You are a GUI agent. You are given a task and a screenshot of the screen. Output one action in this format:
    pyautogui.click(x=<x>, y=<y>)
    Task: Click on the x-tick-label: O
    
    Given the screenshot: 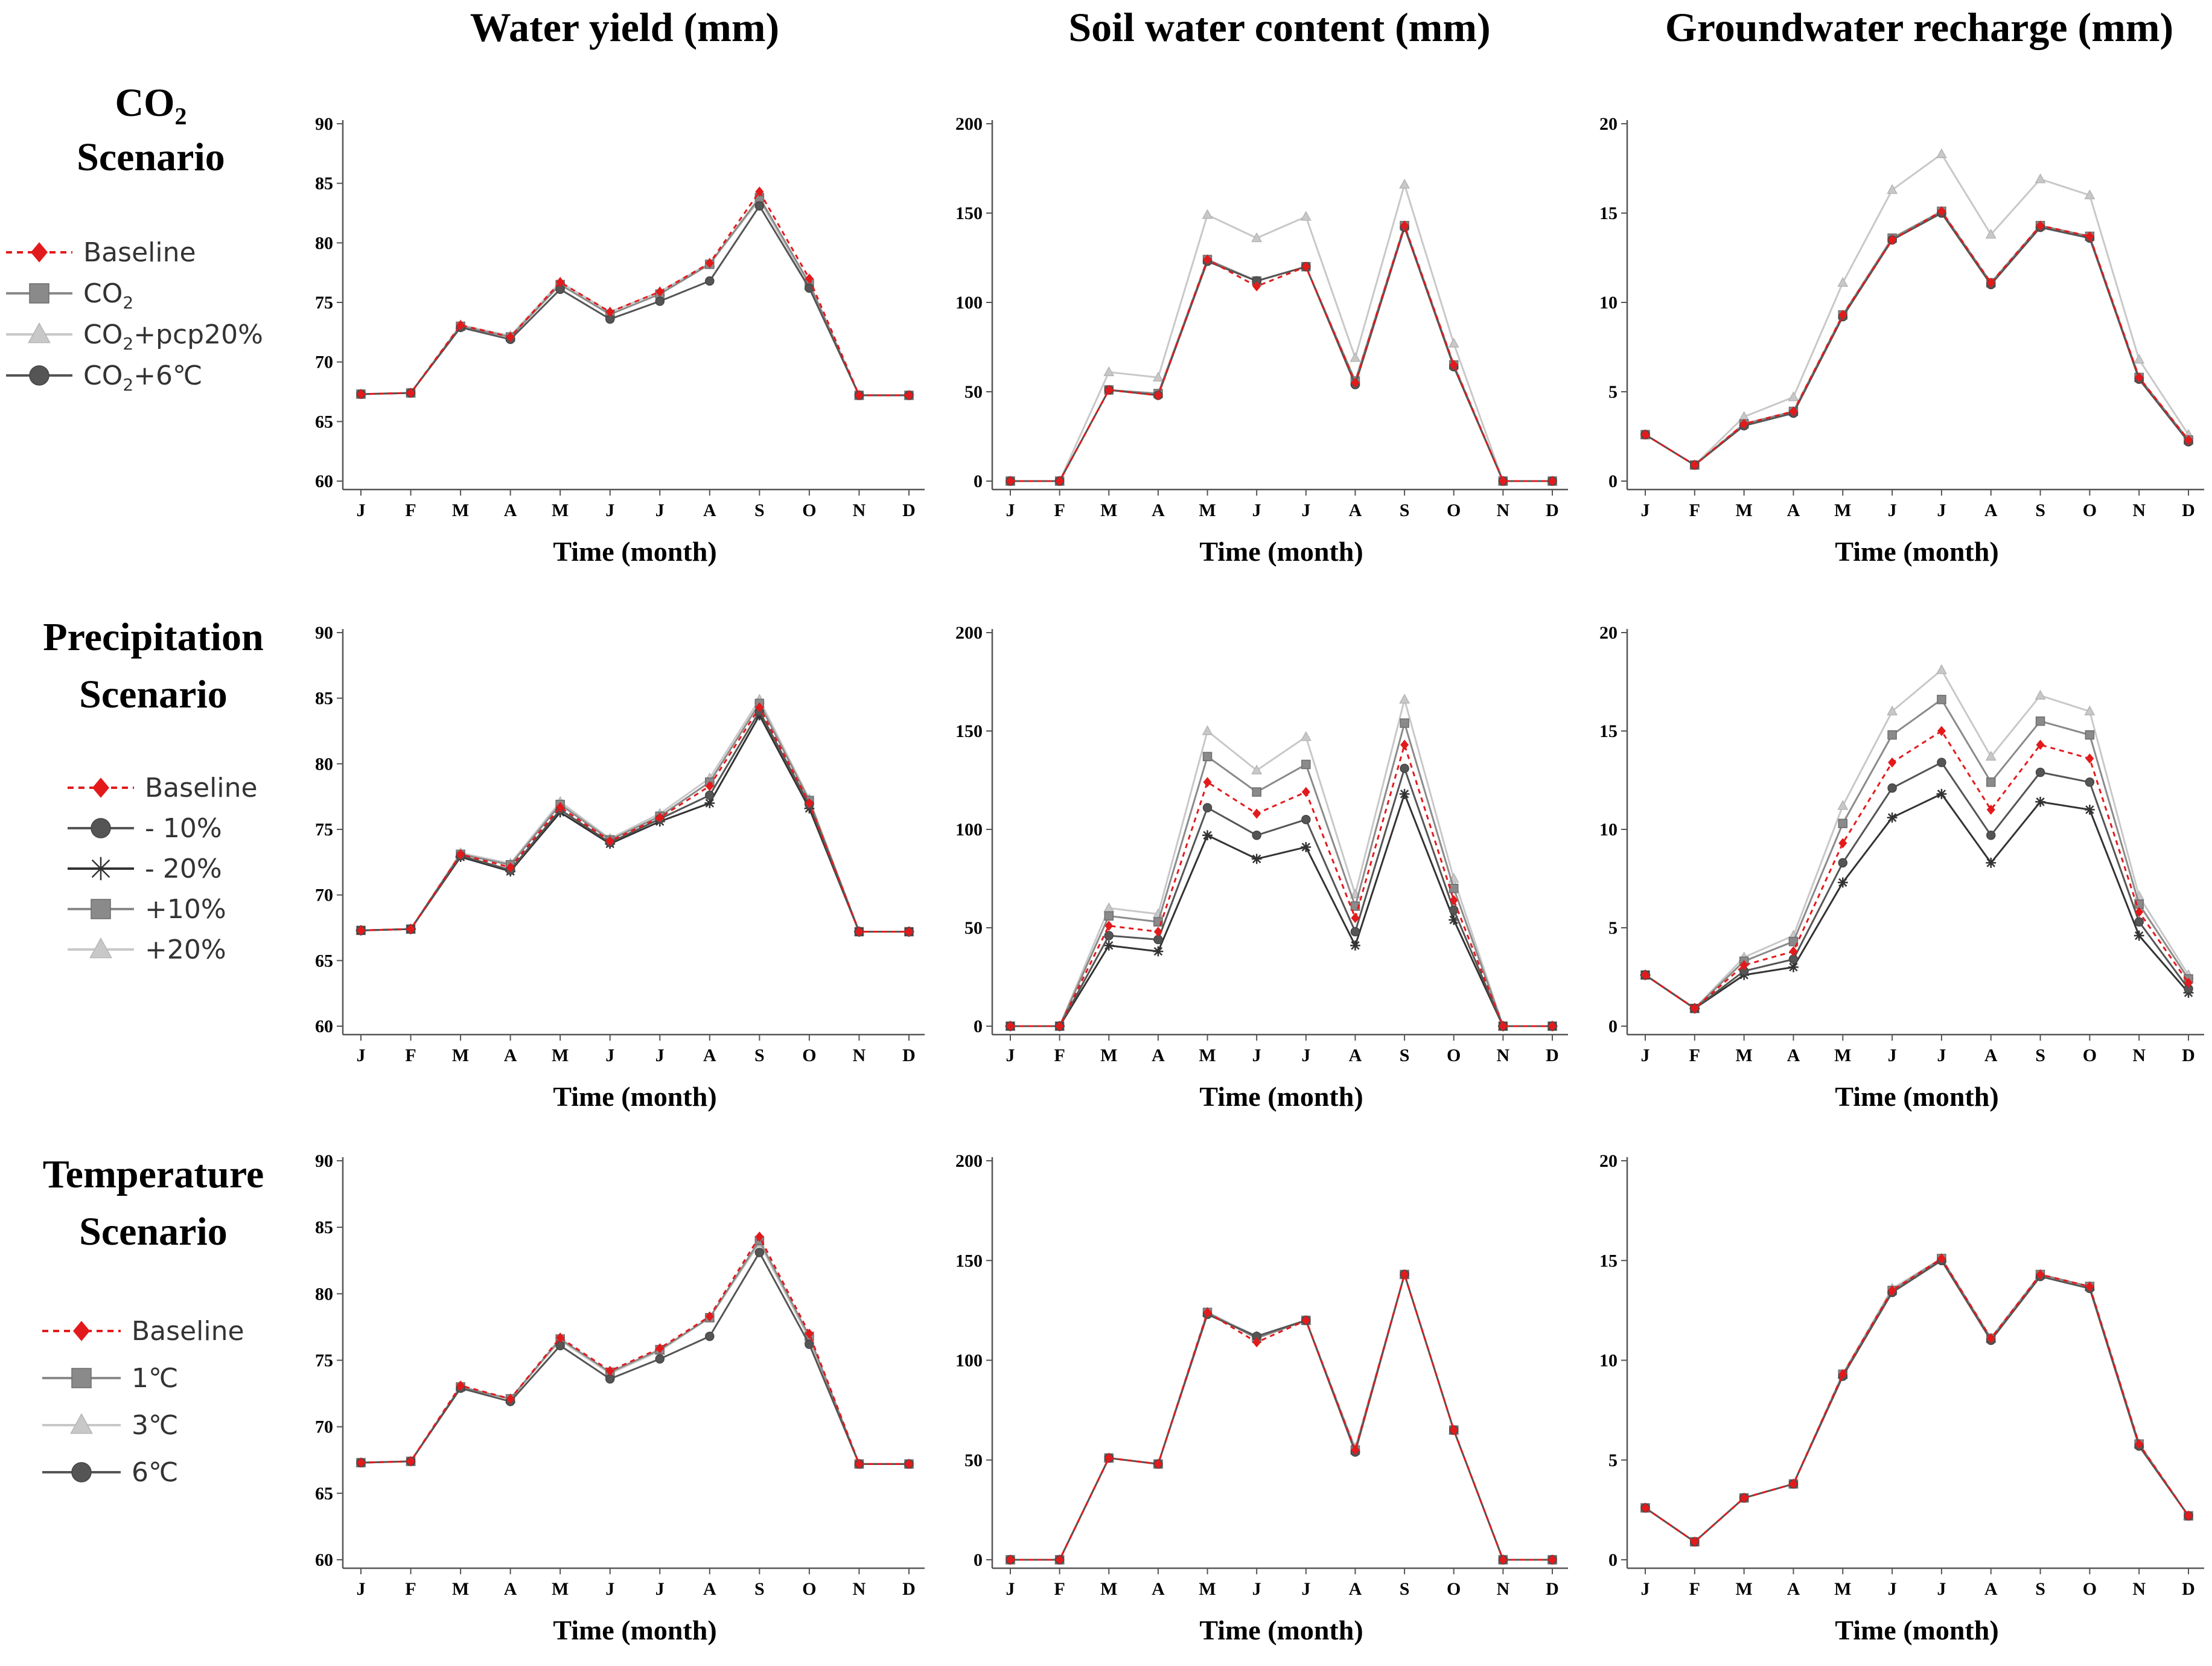 What is the action you would take?
    pyautogui.click(x=2090, y=1055)
    